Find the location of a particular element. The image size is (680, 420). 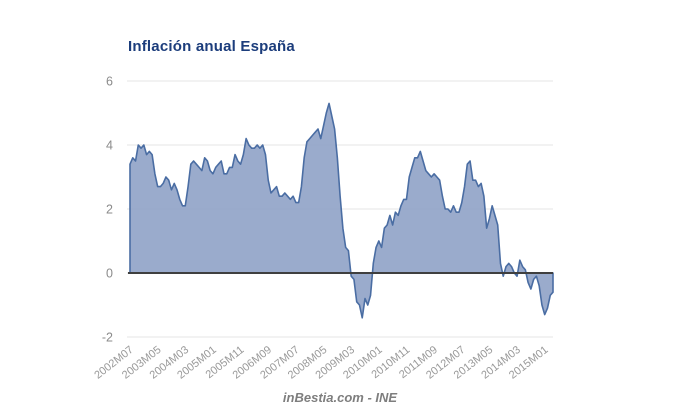

y-axis-tick-label: -2 is located at coordinates (107, 338).